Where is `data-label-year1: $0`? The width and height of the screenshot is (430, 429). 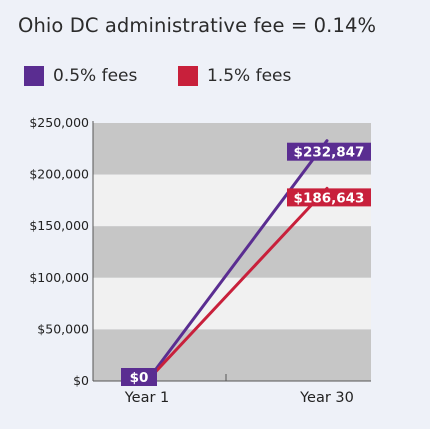 data-label-year1: $0 is located at coordinates (139, 378).